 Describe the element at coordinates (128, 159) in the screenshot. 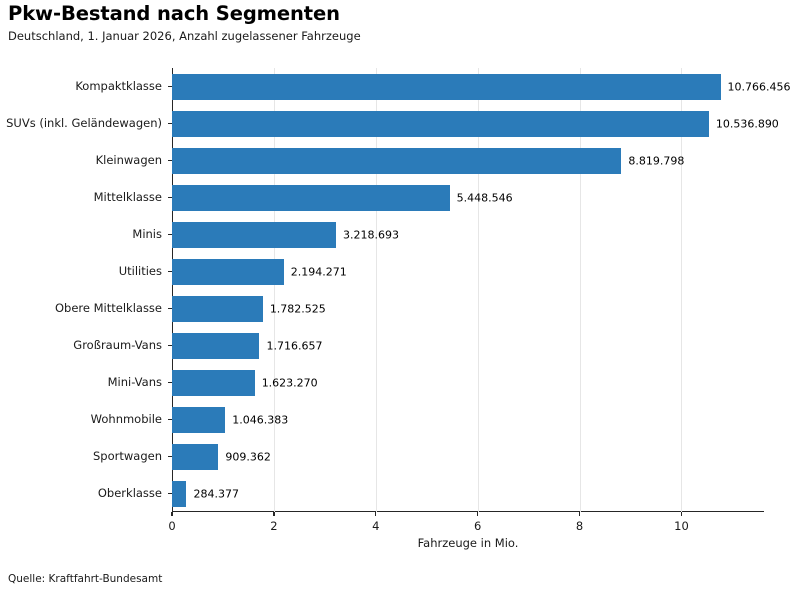

I see `y-tick-label: Kleinwagen` at that location.